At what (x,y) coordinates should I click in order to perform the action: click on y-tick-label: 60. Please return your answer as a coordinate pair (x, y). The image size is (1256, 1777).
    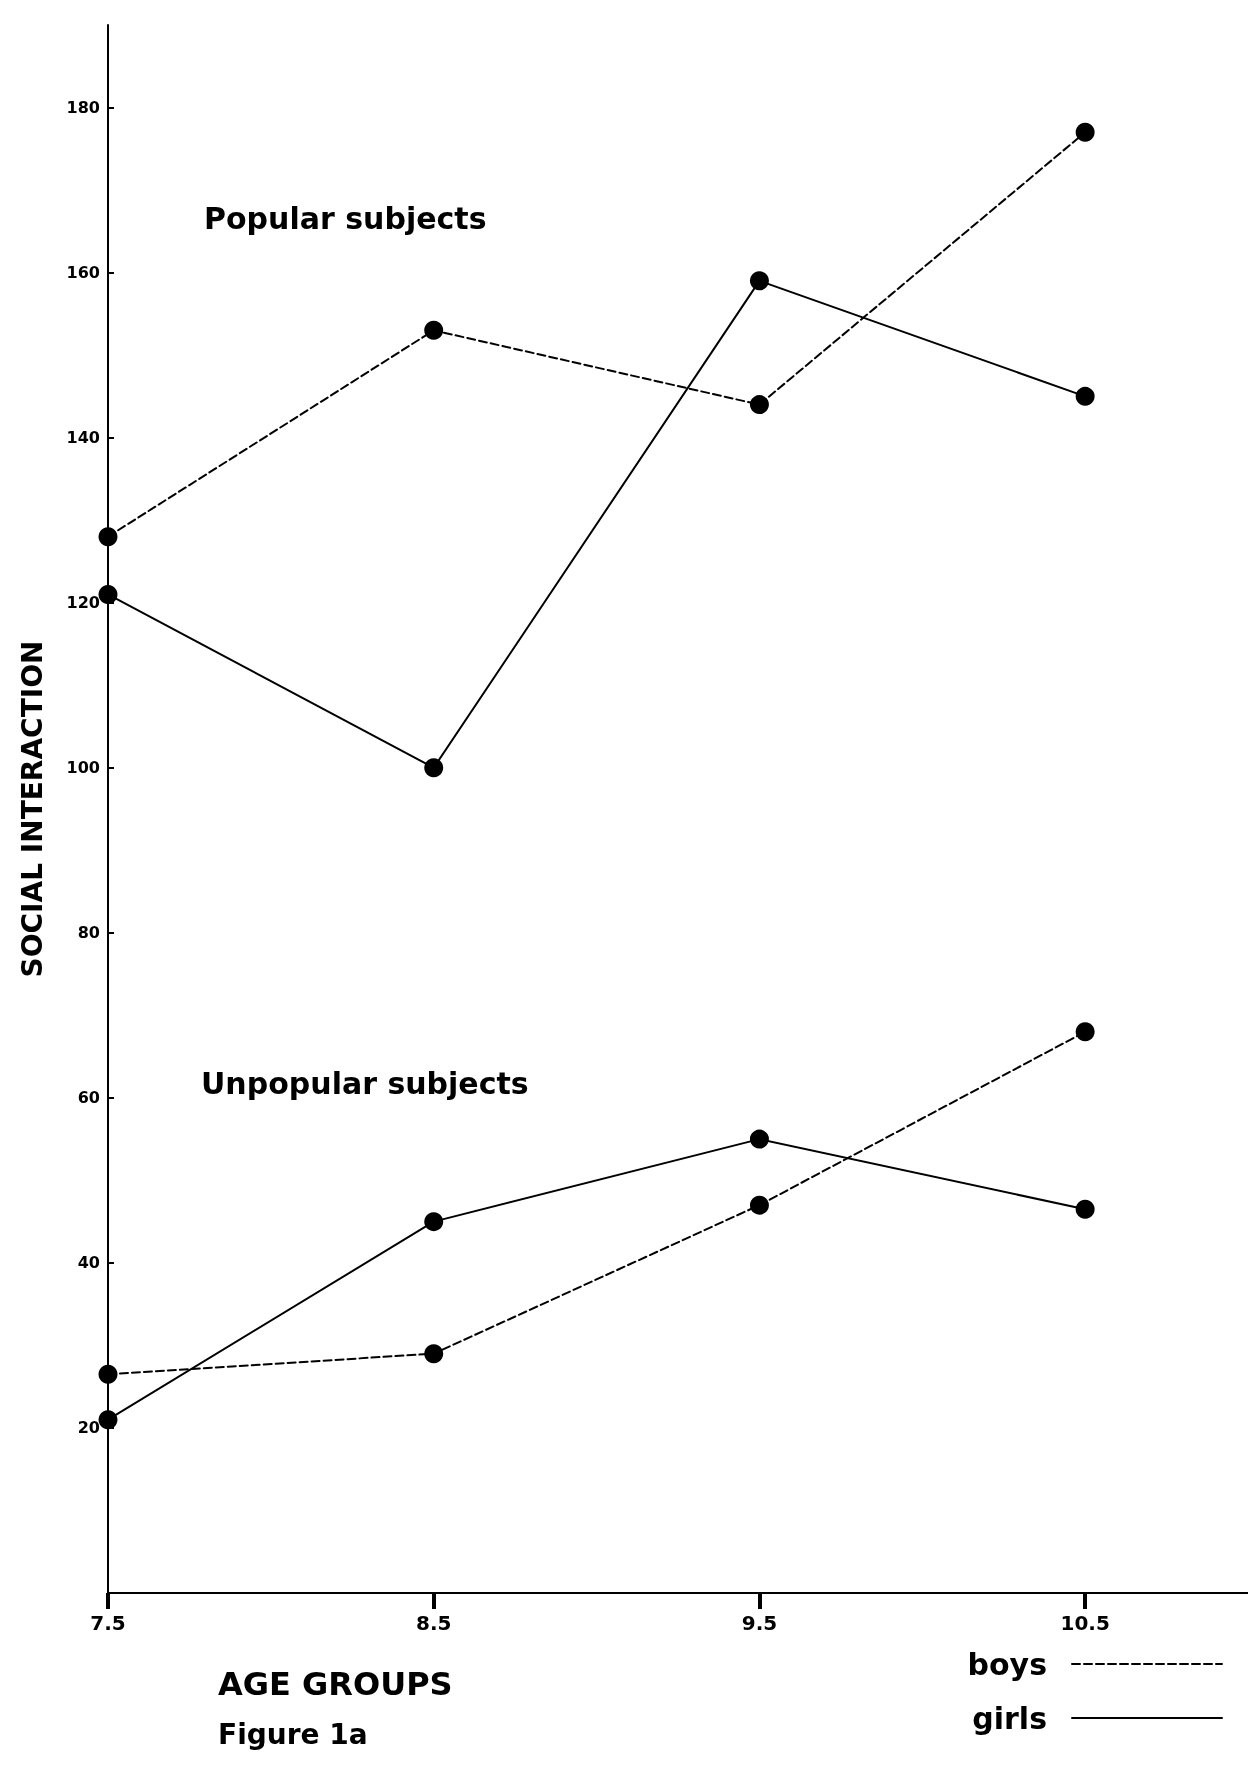
    Looking at the image, I should click on (88, 1098).